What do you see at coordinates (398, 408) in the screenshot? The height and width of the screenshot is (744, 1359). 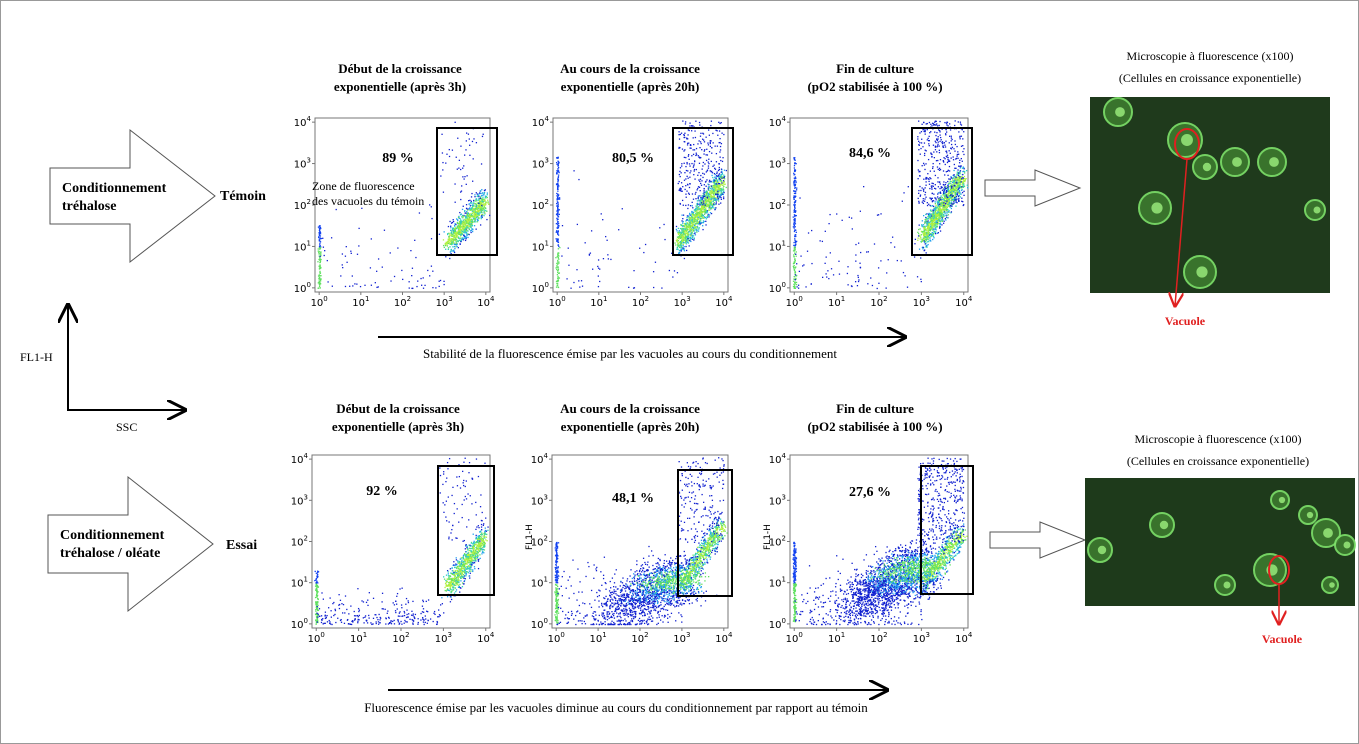 I see `plot-title: Début de la croissance` at bounding box center [398, 408].